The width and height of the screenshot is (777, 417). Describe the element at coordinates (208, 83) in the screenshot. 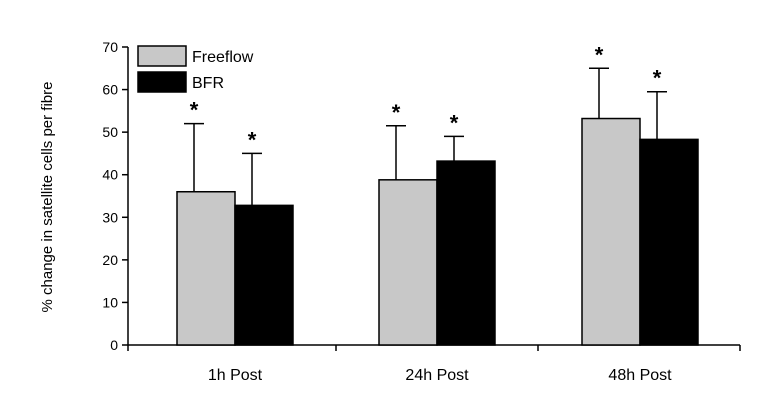

I see `legend-label-bfr: BFR` at that location.